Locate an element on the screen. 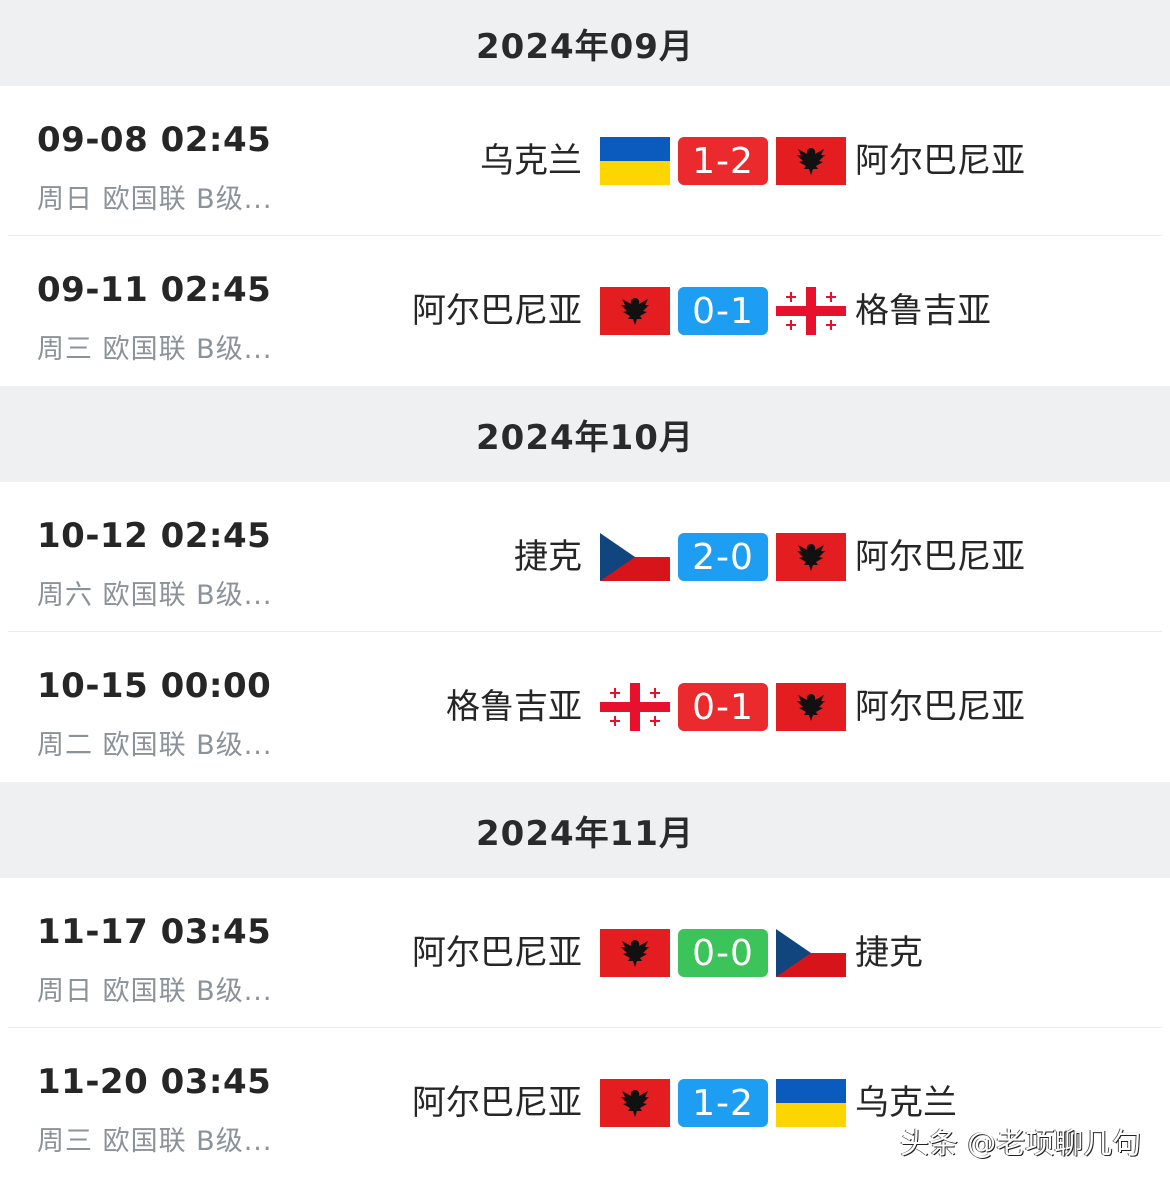 This screenshot has height=1178, width=1170. match-time: 11-17 03:45 is located at coordinates (154, 932).